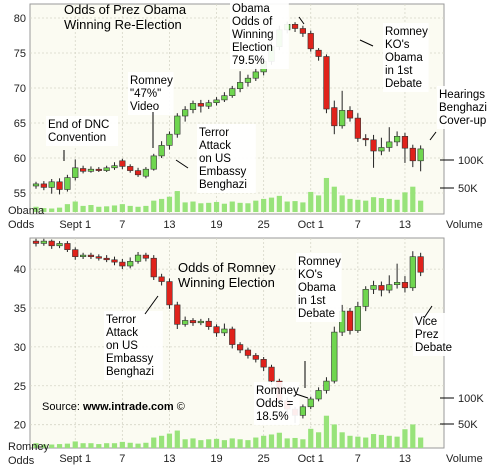 This screenshot has width=497, height=469. I want to click on annotation-text: Romney, so click(406, 32).